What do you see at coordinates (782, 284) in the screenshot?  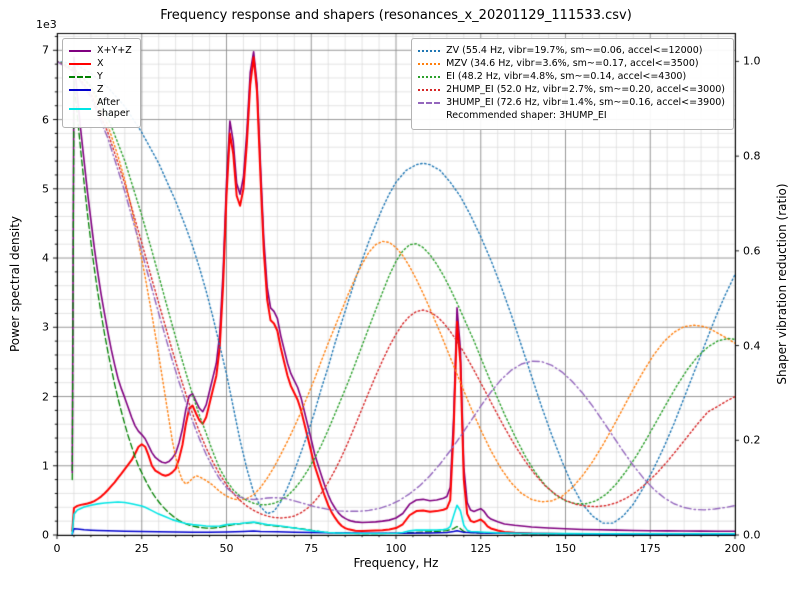 I see `y-right-axis-label: Shaper vibration reduction (ratio)` at bounding box center [782, 284].